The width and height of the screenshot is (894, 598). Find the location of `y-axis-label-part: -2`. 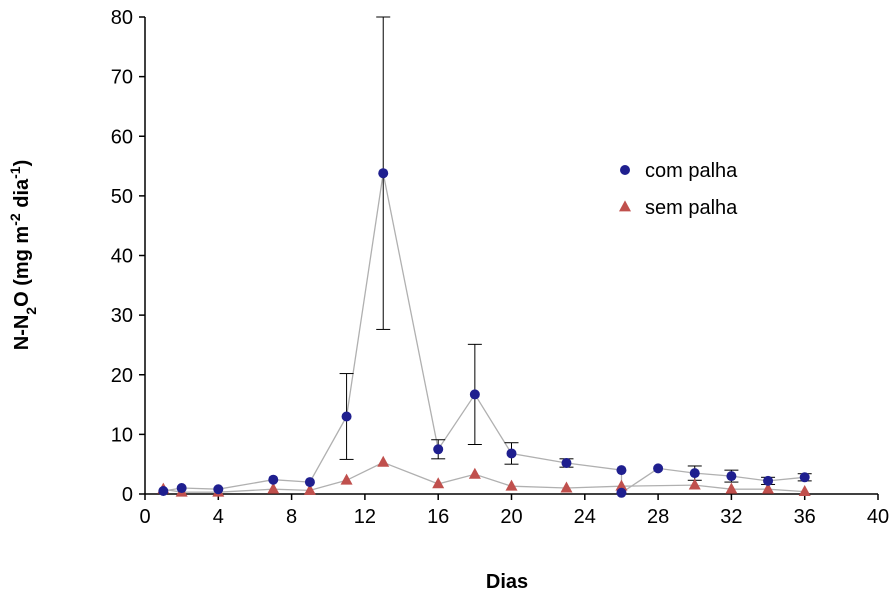

y-axis-label-part: -2 is located at coordinates (15, 219).